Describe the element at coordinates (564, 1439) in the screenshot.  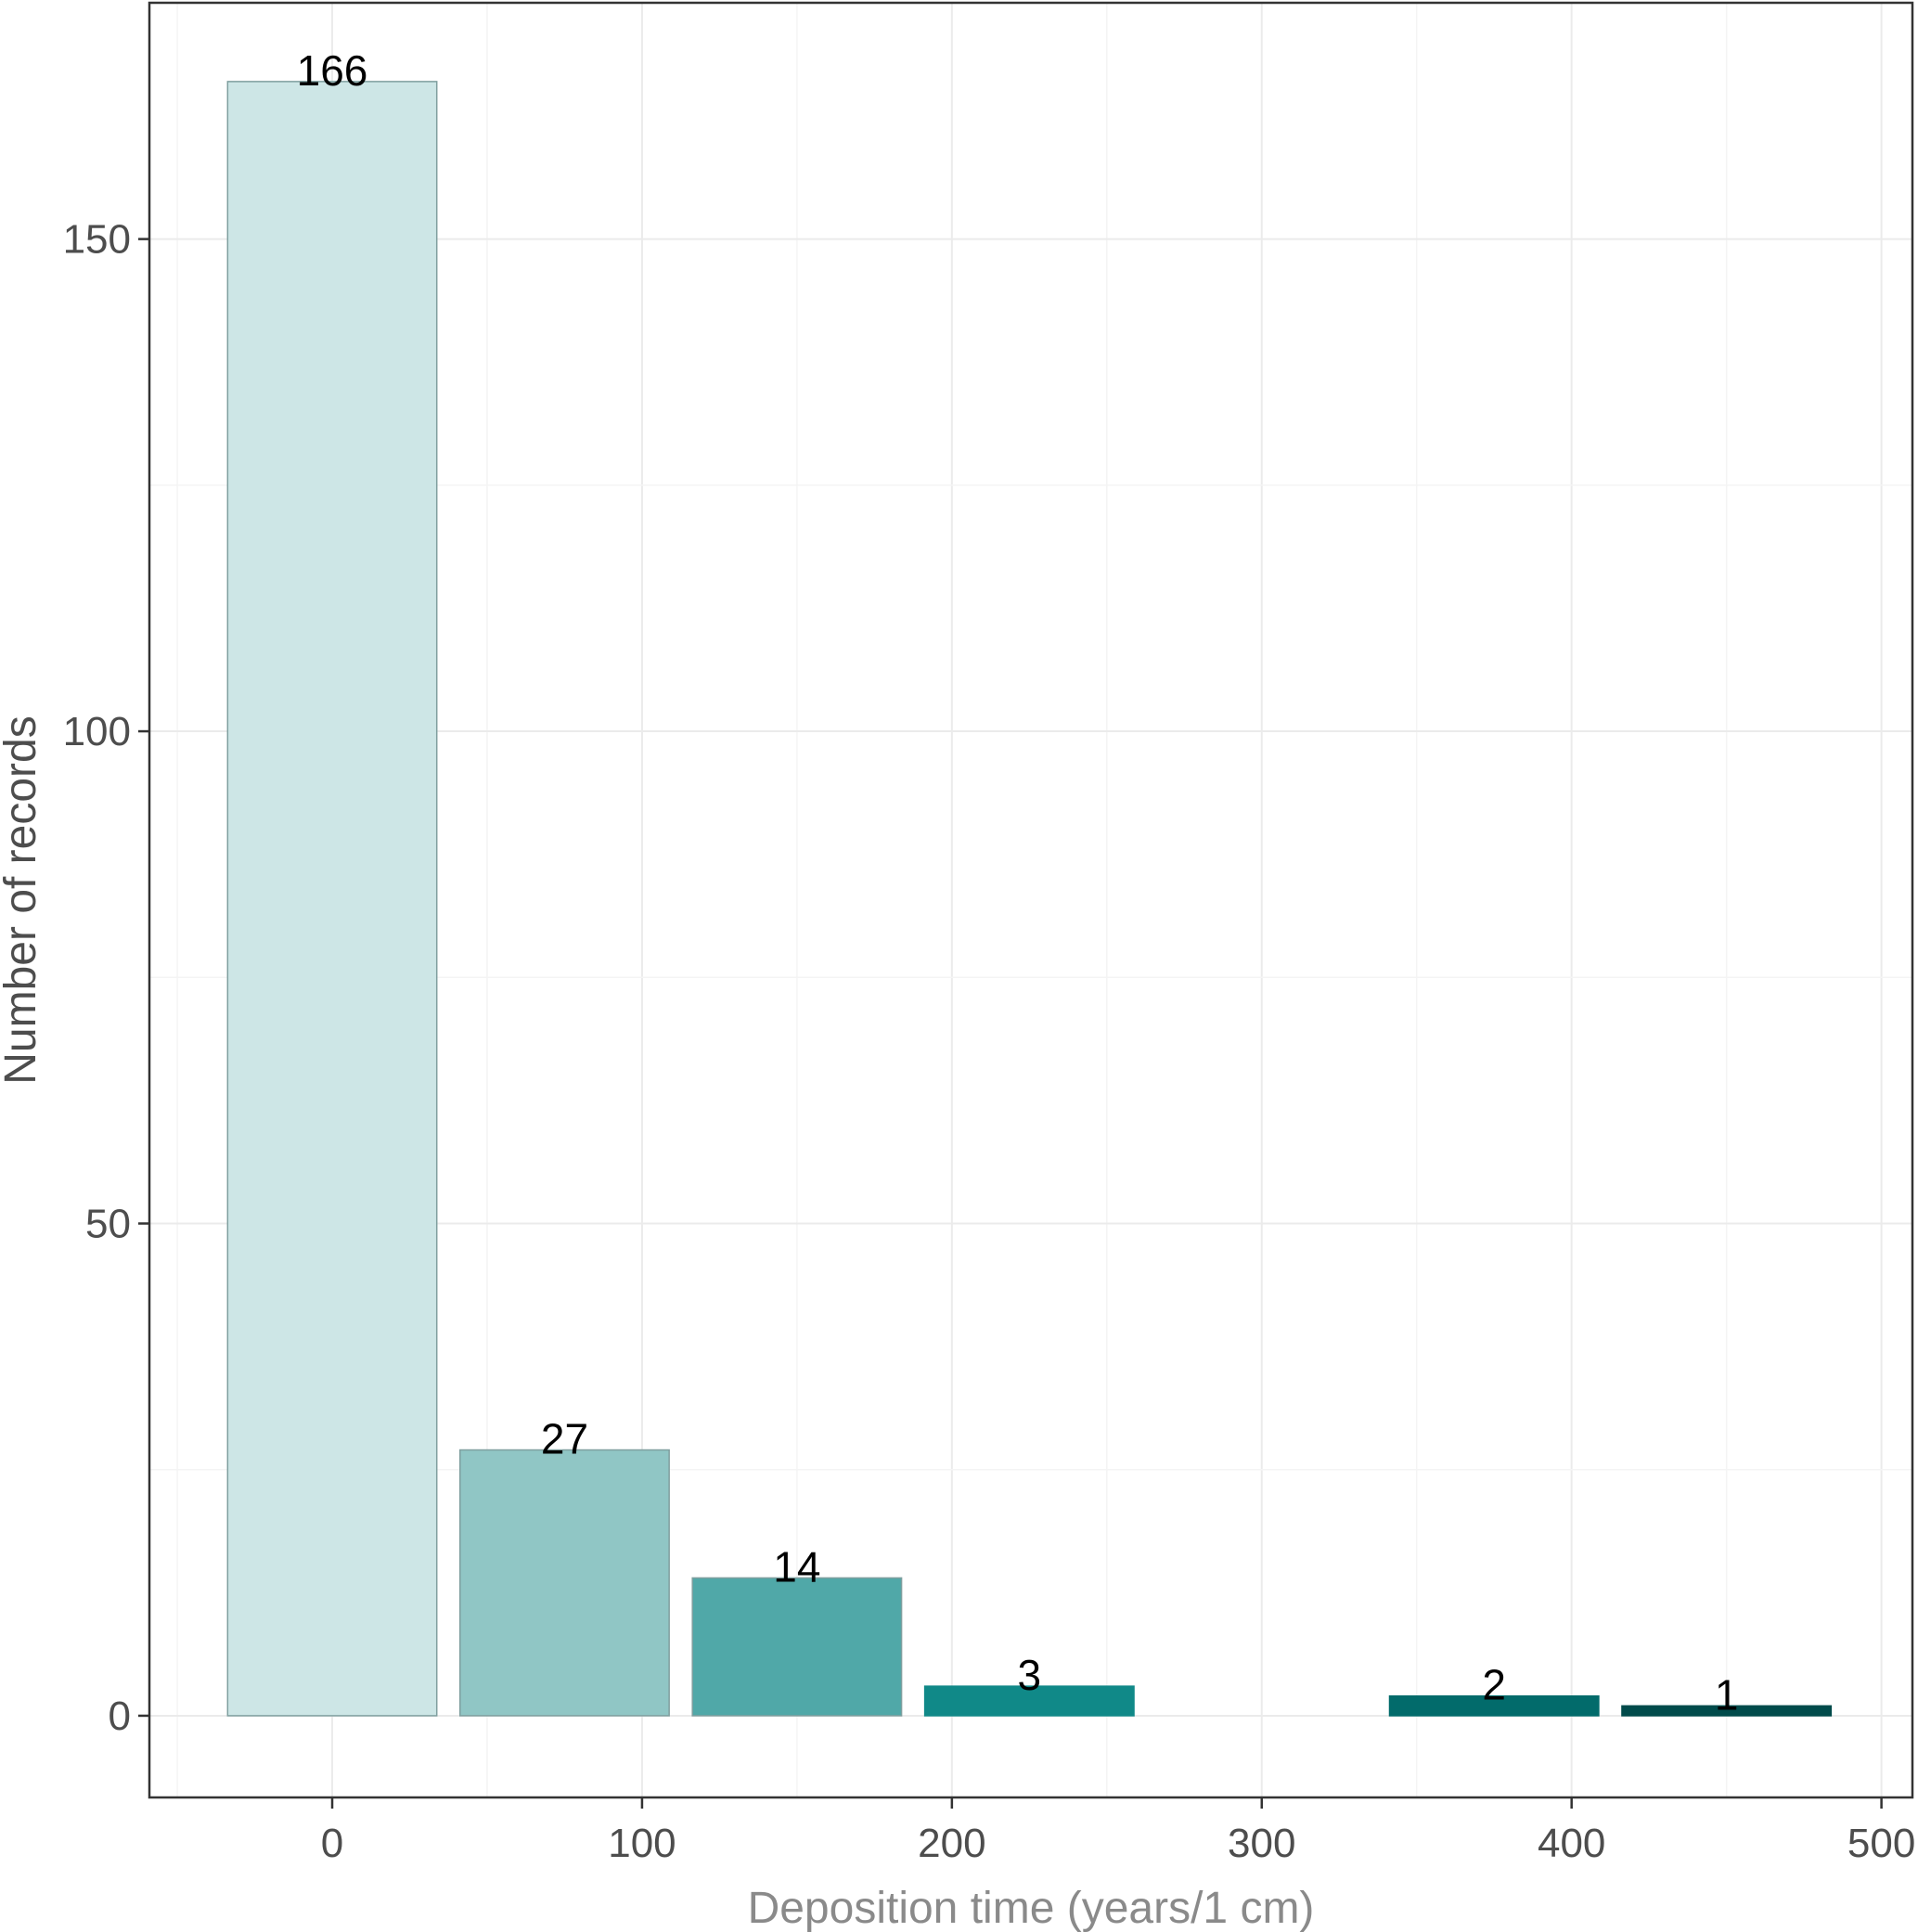
I see `bar-label-1: 27` at that location.